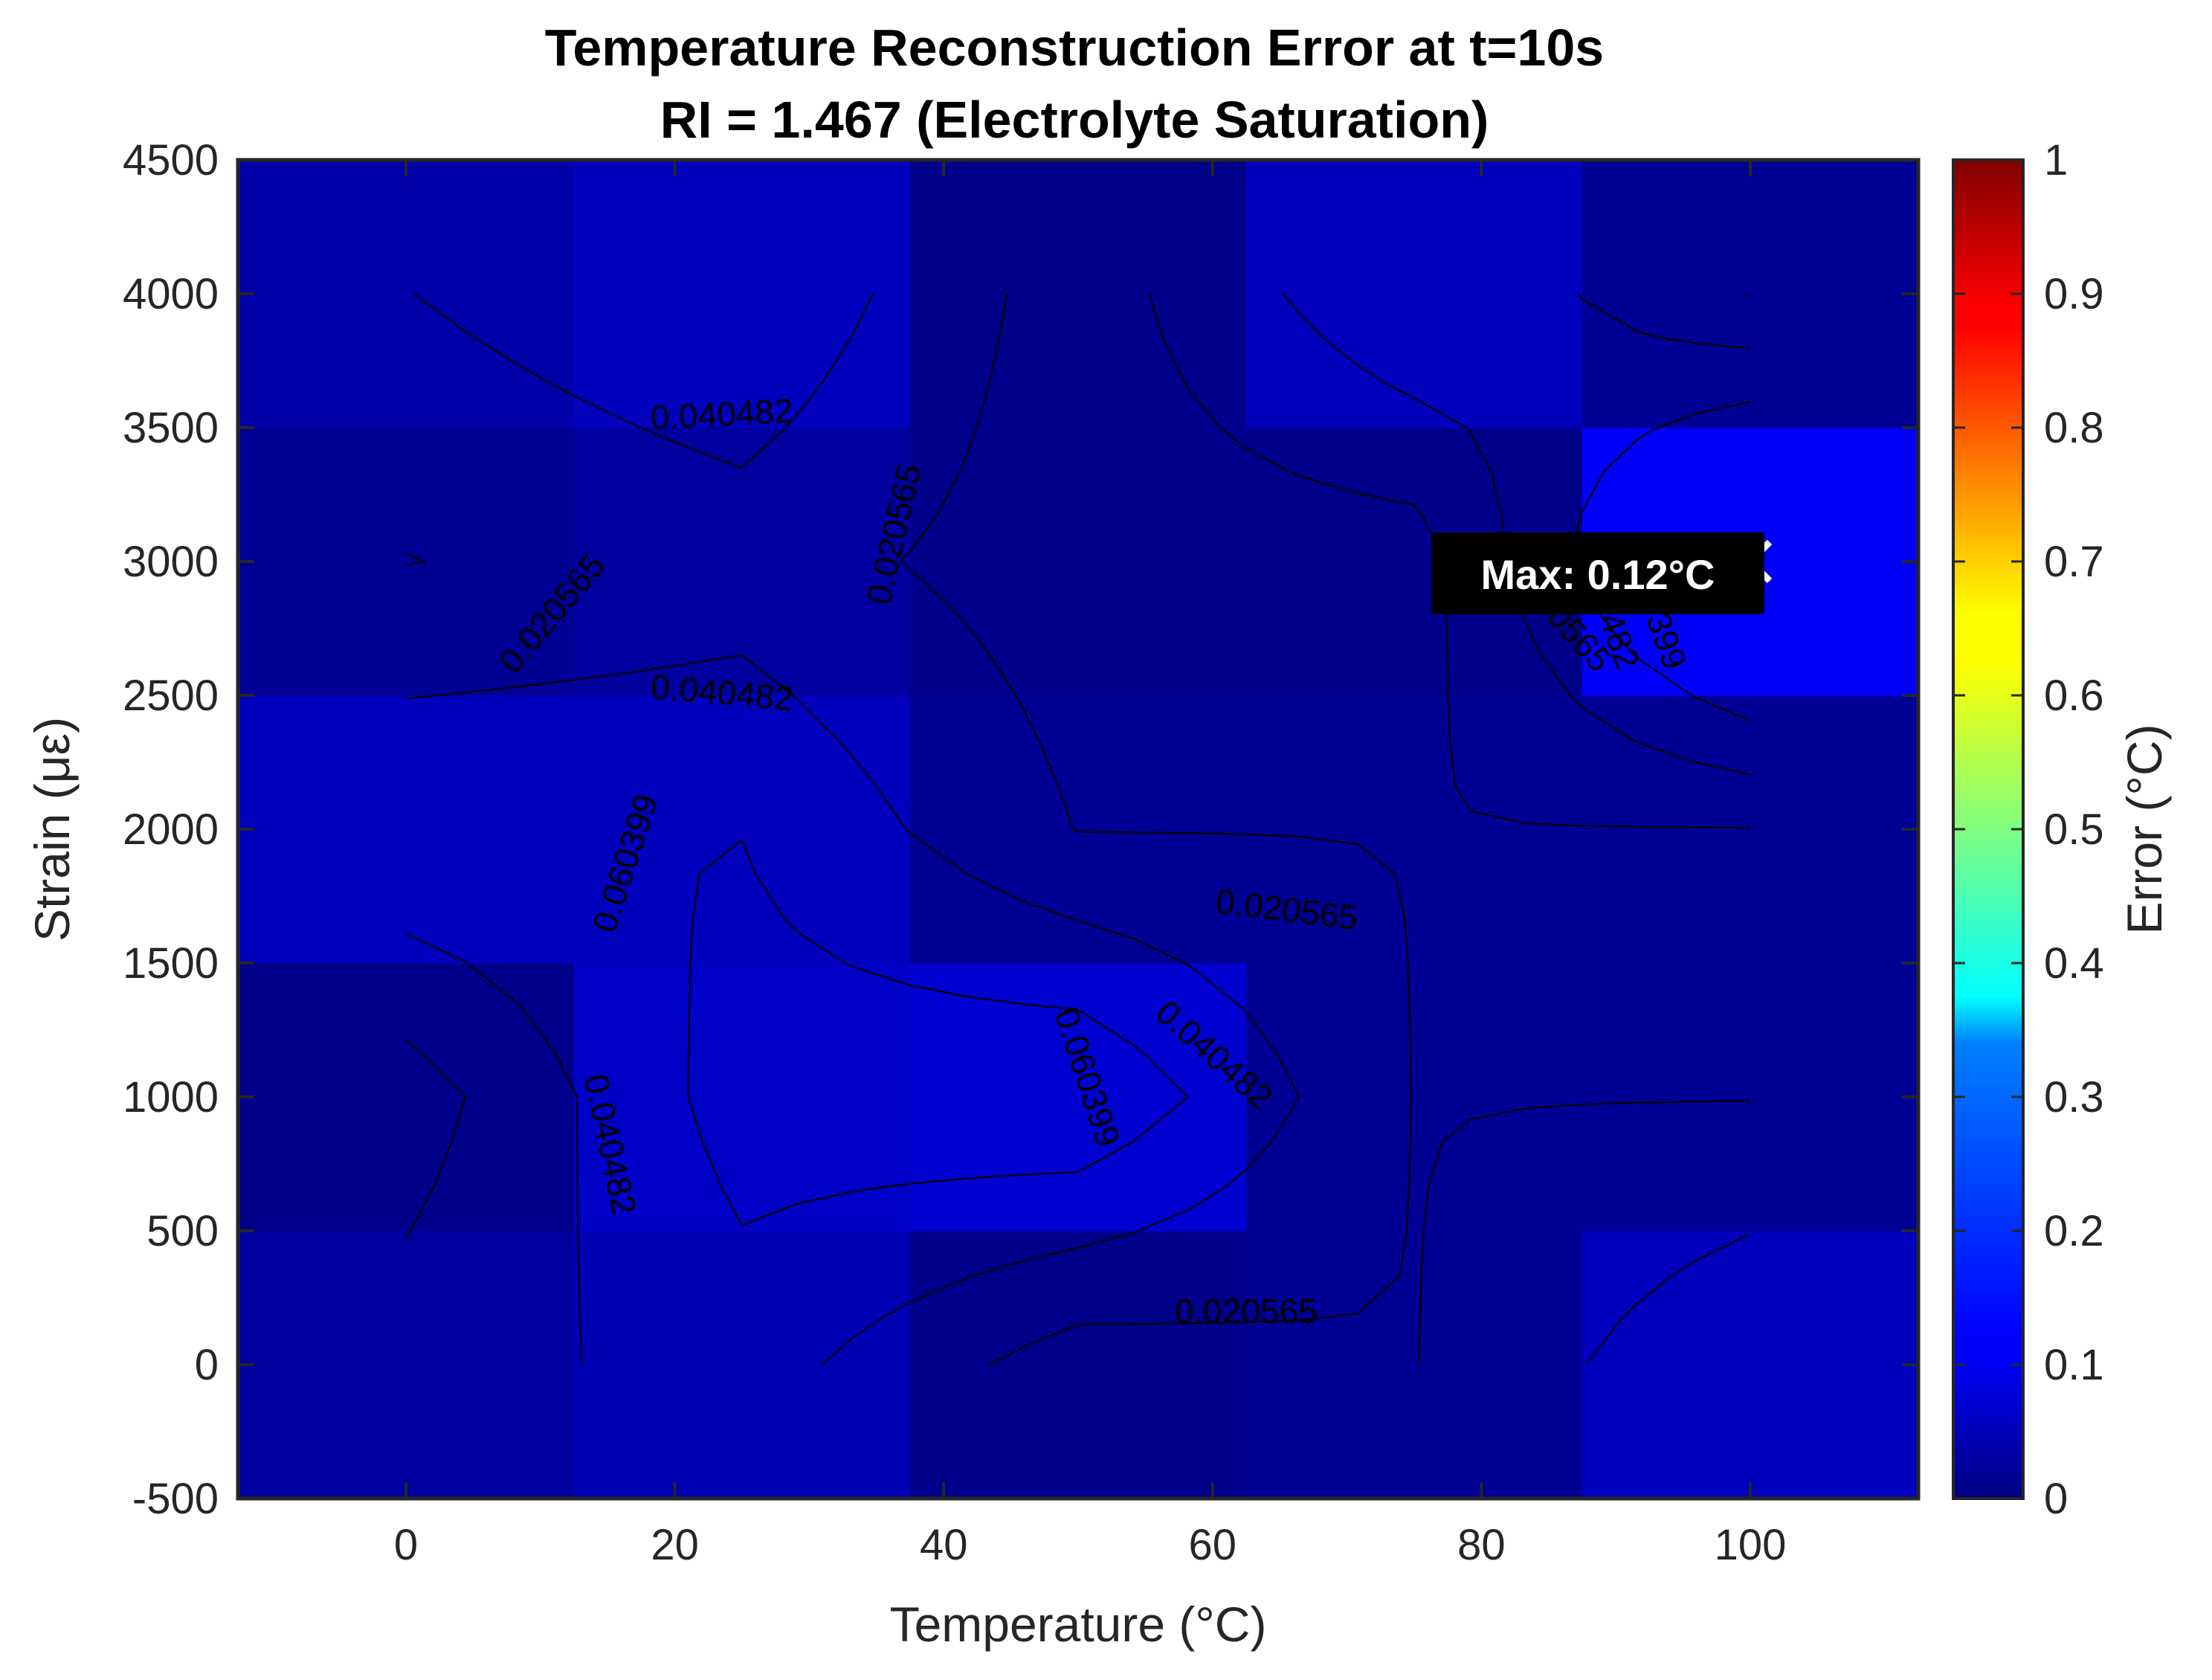 The image size is (2212, 1680). Describe the element at coordinates (1246, 1311) in the screenshot. I see `contour-label: 0.020565` at that location.